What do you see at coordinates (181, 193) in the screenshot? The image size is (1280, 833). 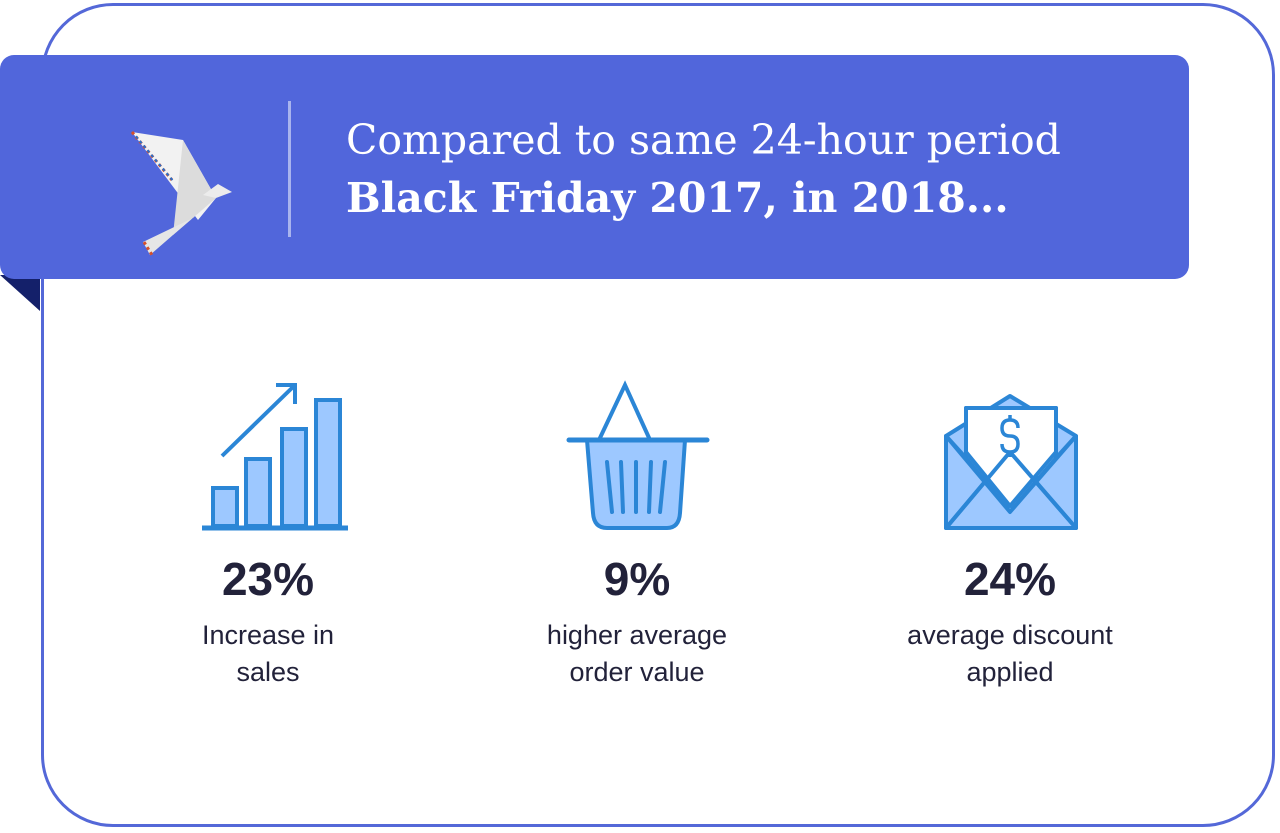 I see `origami-bird-logo-icon` at bounding box center [181, 193].